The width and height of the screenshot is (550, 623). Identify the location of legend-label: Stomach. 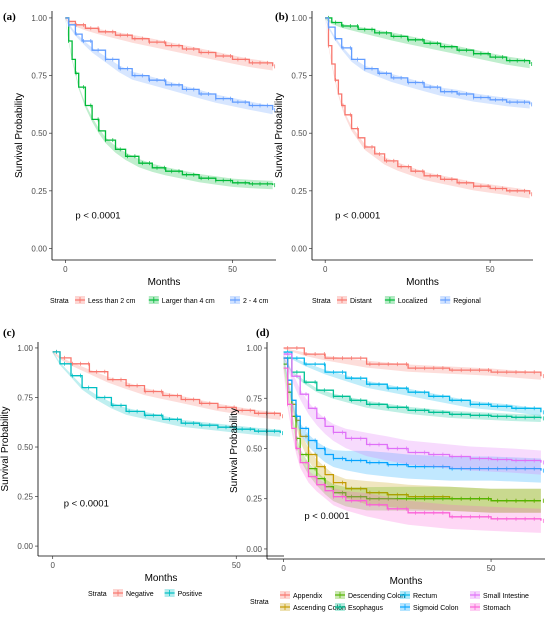
(497, 608).